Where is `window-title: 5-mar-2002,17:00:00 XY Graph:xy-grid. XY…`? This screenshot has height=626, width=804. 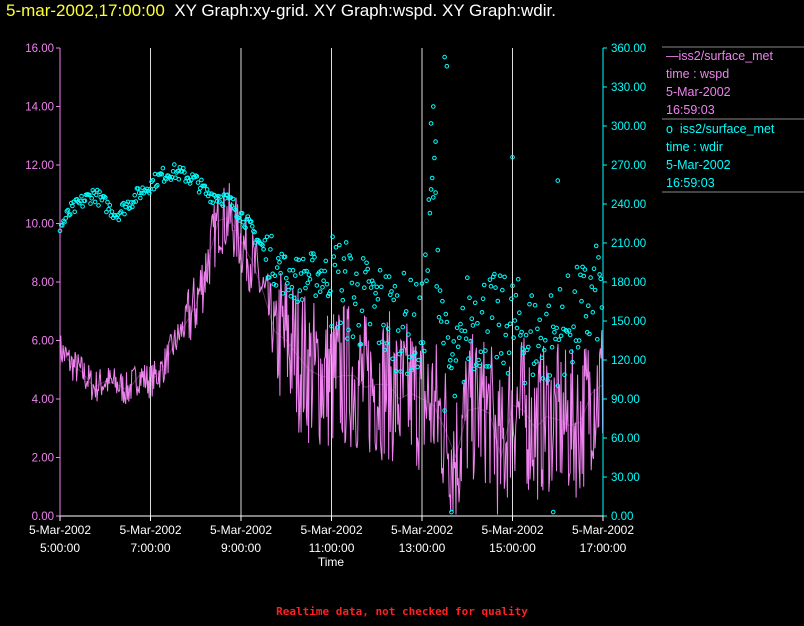 window-title: 5-mar-2002,17:00:00 XY Graph:xy-grid. XY… is located at coordinates (281, 11).